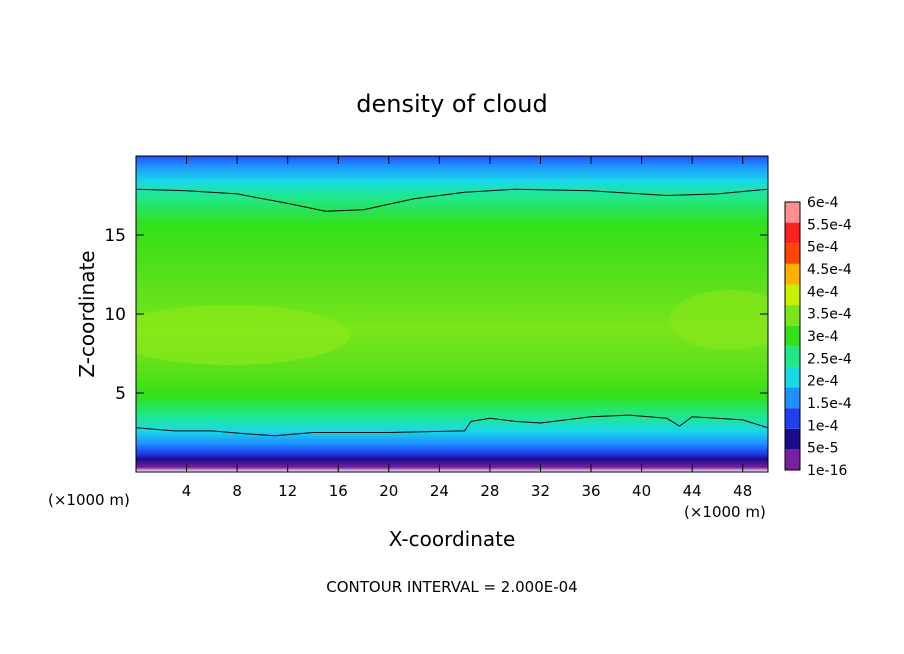  I want to click on x-tick-label: 44, so click(692, 491).